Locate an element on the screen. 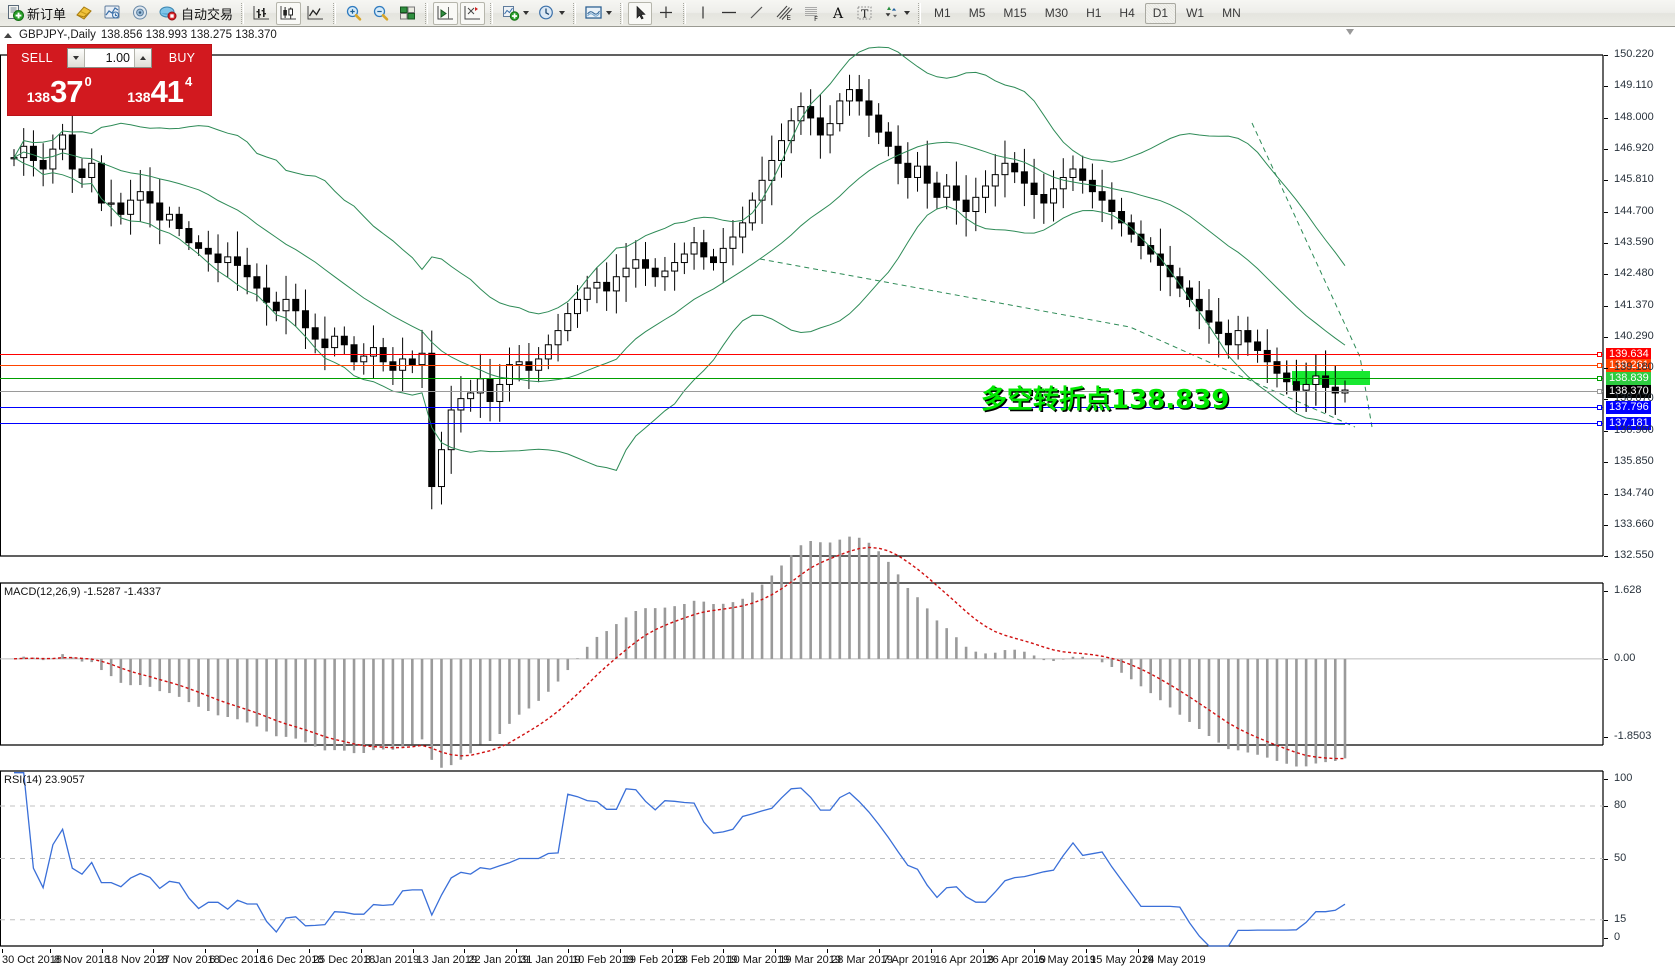 This screenshot has height=980, width=1675. current-price-line is located at coordinates (801, 391).